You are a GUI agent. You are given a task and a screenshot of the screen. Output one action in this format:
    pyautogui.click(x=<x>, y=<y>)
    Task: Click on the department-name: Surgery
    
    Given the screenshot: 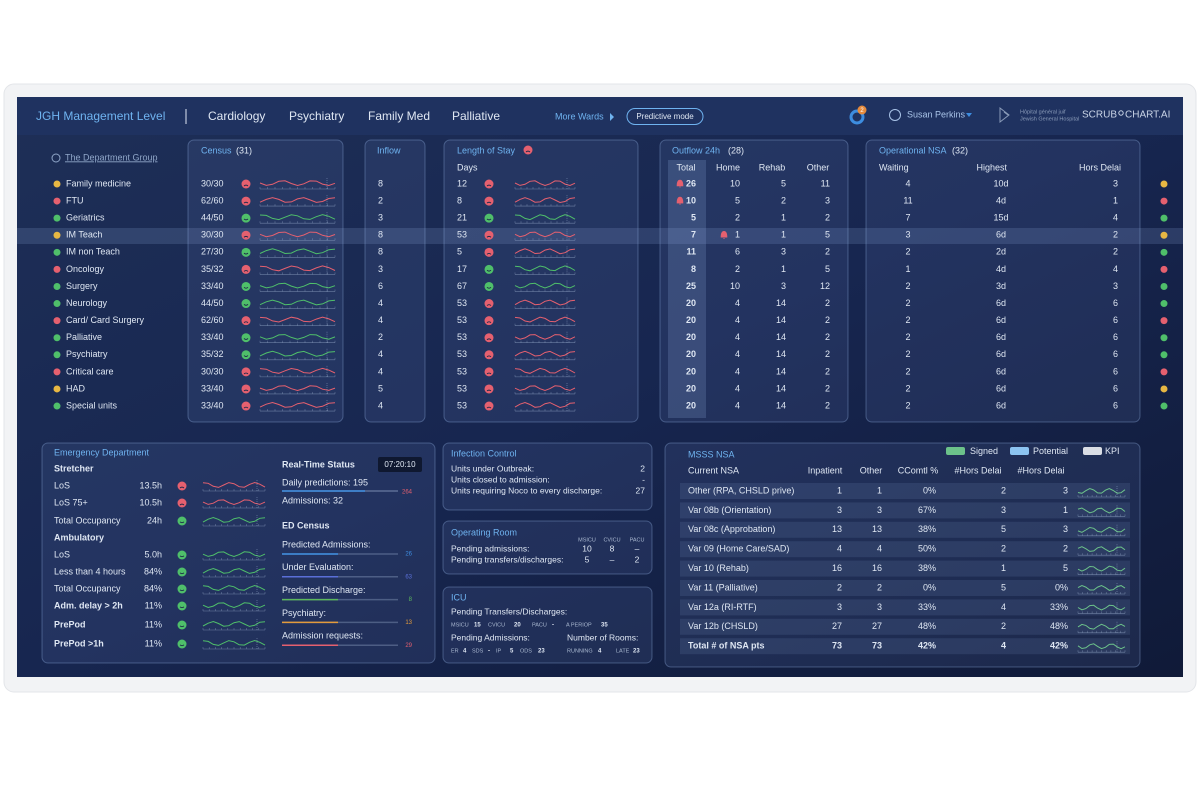 What is the action you would take?
    pyautogui.click(x=82, y=286)
    